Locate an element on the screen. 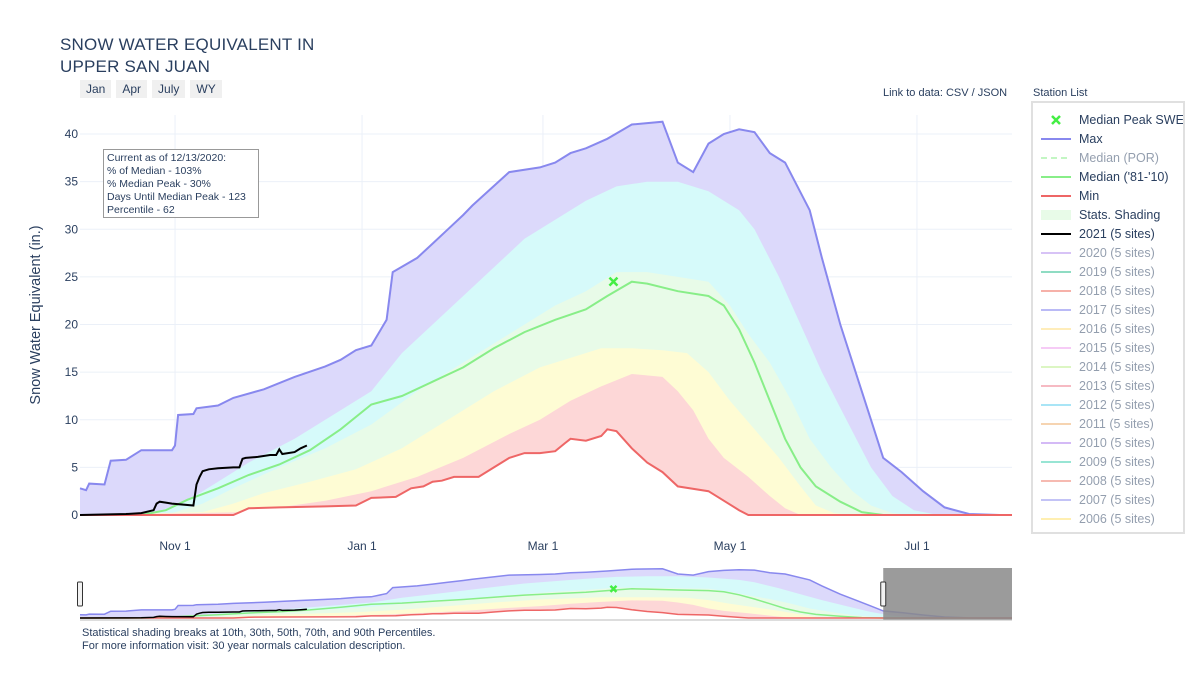 The height and width of the screenshot is (700, 1200). range-button-jan: Jan is located at coordinates (96, 89).